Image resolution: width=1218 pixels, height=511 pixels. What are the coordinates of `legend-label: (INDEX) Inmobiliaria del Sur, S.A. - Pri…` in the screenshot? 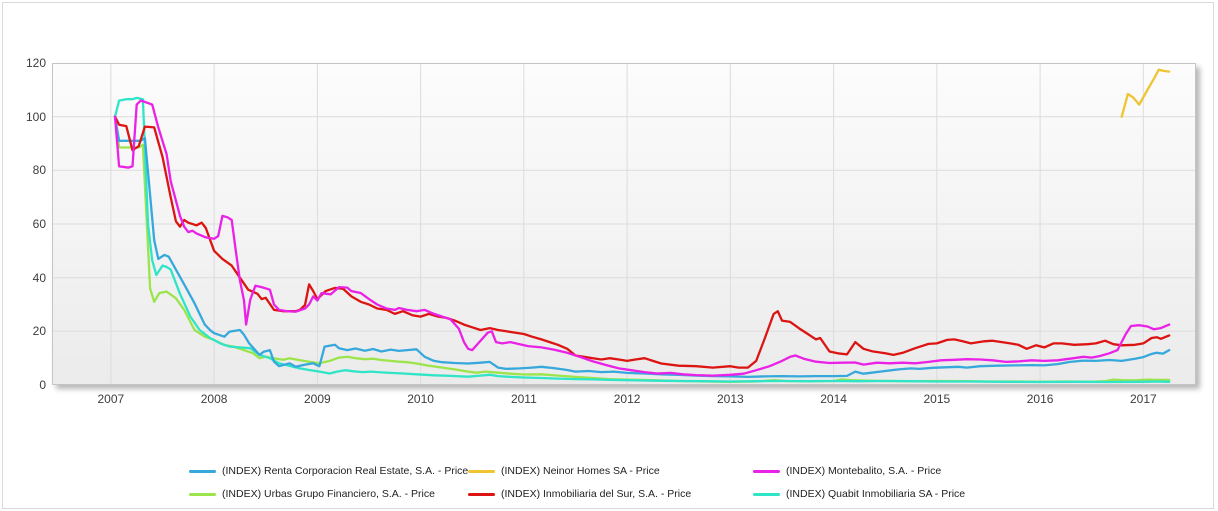 It's located at (596, 494).